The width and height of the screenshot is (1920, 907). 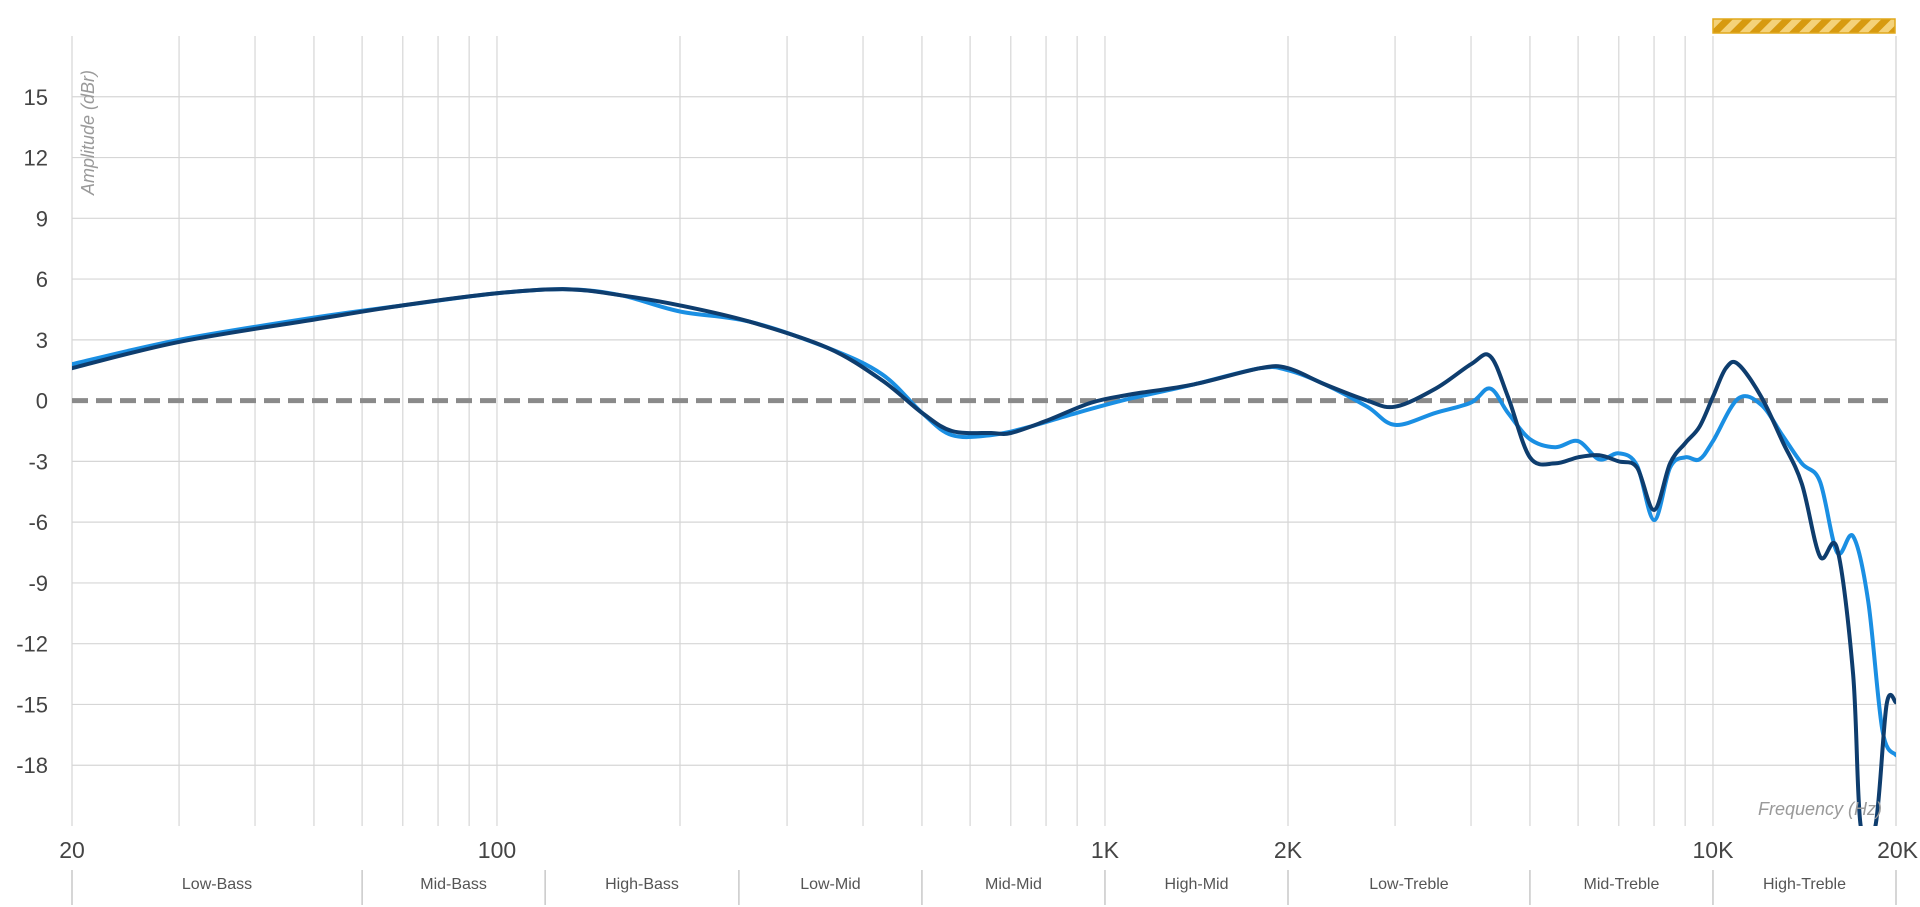 What do you see at coordinates (1714, 850) in the screenshot?
I see `x-tick-label: 10K` at bounding box center [1714, 850].